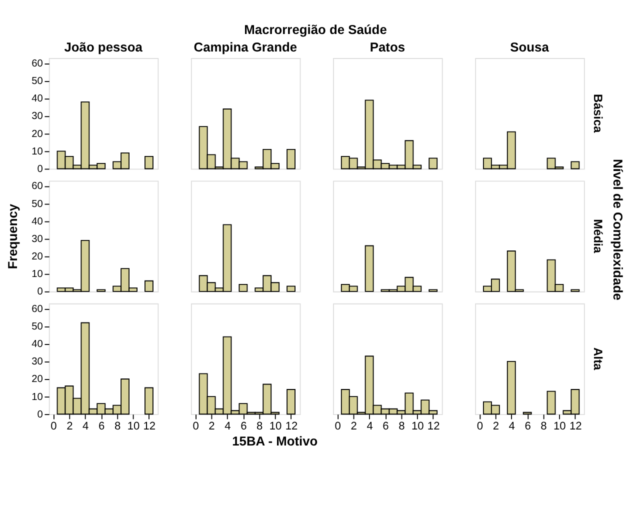 The width and height of the screenshot is (631, 505). I want to click on chart-title: Campina Grande, so click(246, 47).